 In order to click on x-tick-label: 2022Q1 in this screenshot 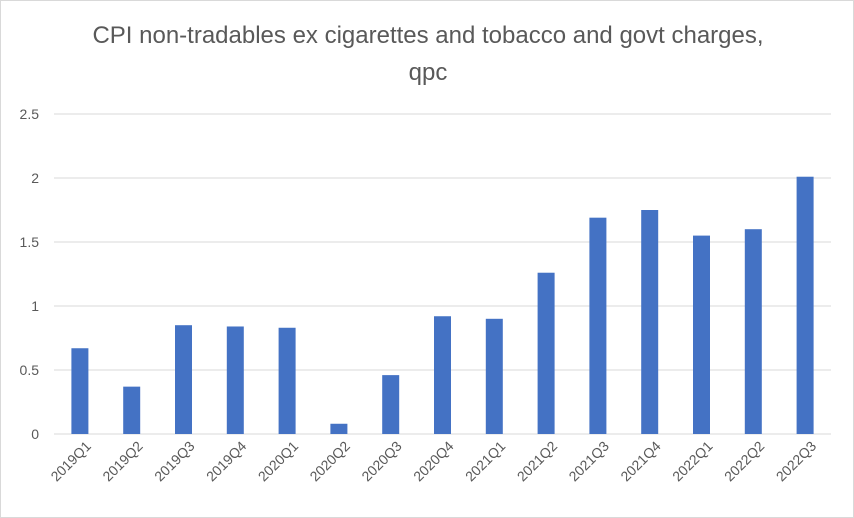, I will do `click(692, 461)`.